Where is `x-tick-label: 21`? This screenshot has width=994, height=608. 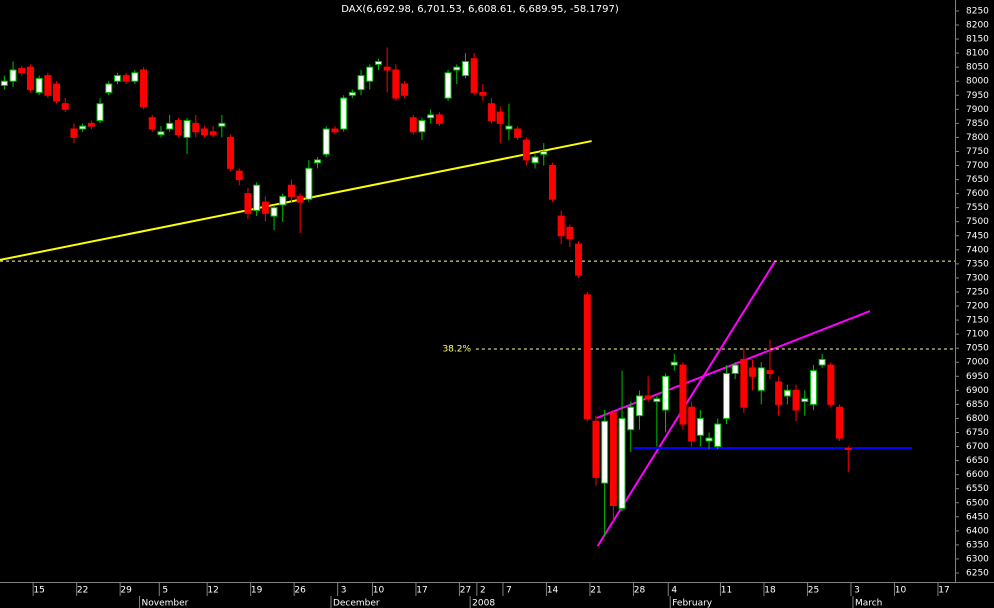
x-tick-label: 21 is located at coordinates (595, 591).